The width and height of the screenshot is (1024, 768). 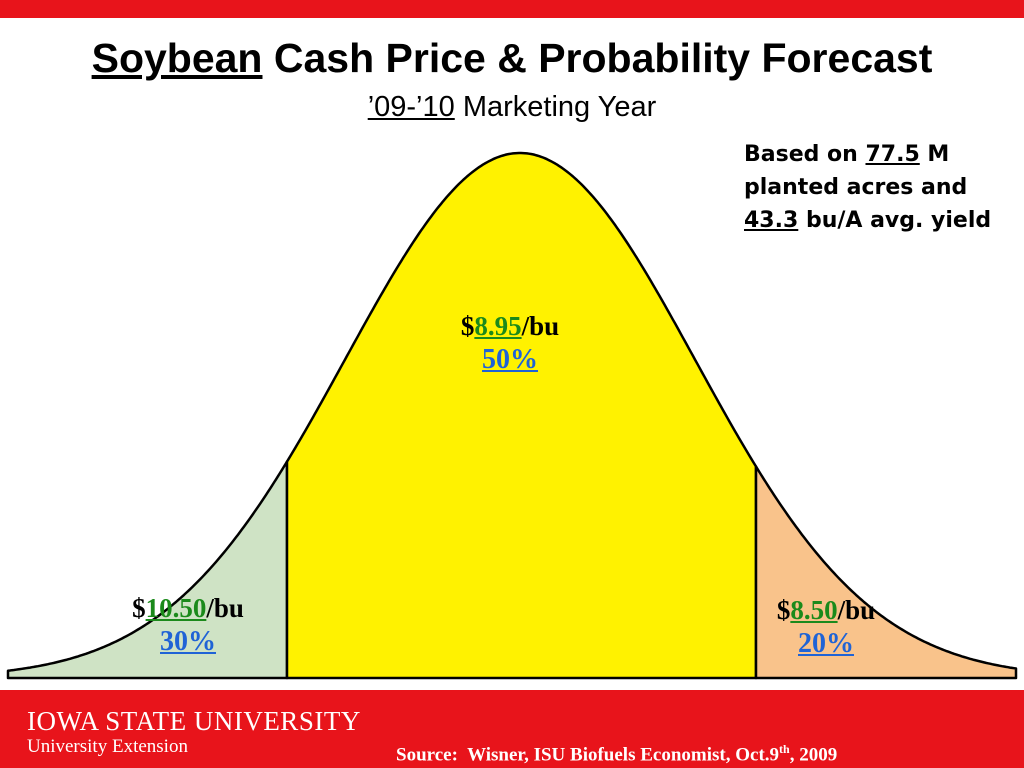 I want to click on region-center-price: $8.95/bu, so click(x=510, y=326).